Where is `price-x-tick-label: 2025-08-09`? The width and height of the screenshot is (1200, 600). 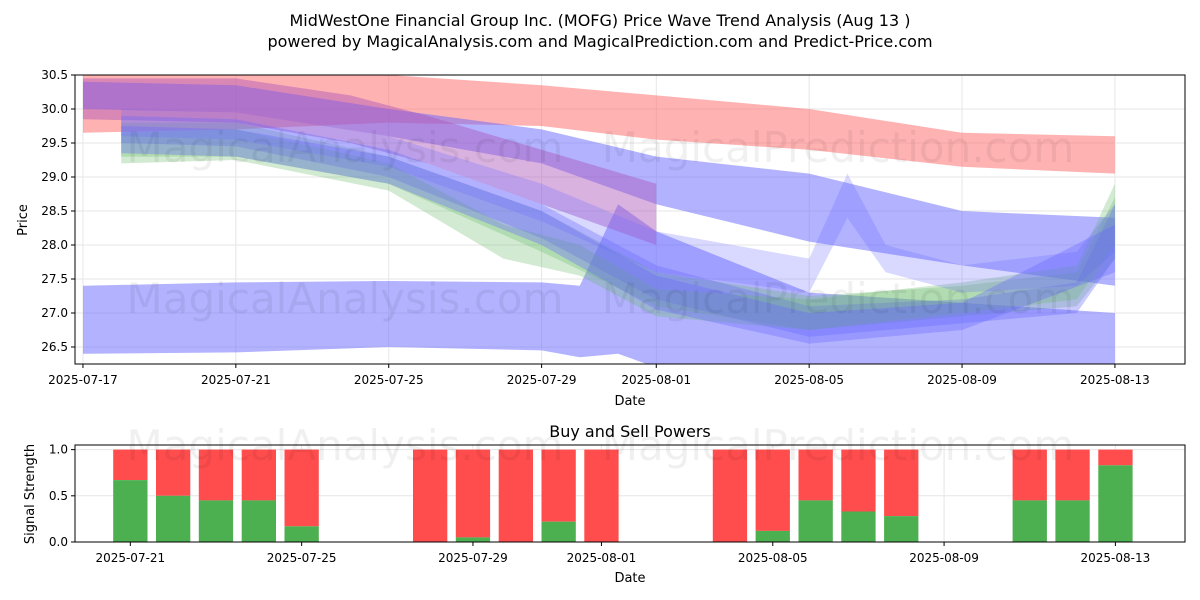
price-x-tick-label: 2025-08-09 is located at coordinates (962, 380).